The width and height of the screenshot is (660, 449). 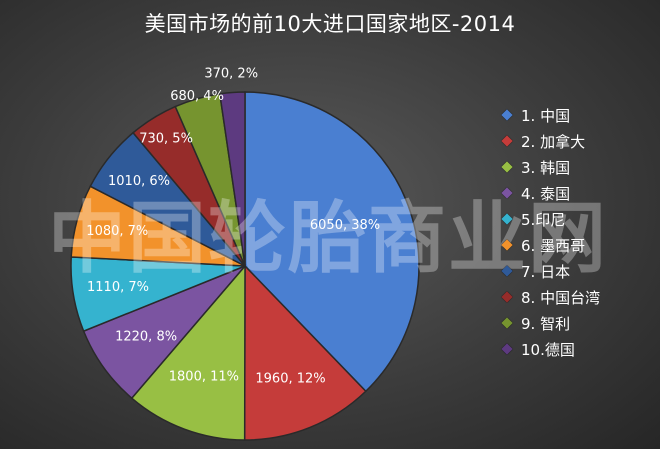 I want to click on slice-data-label: 730, 5%, so click(x=166, y=138).